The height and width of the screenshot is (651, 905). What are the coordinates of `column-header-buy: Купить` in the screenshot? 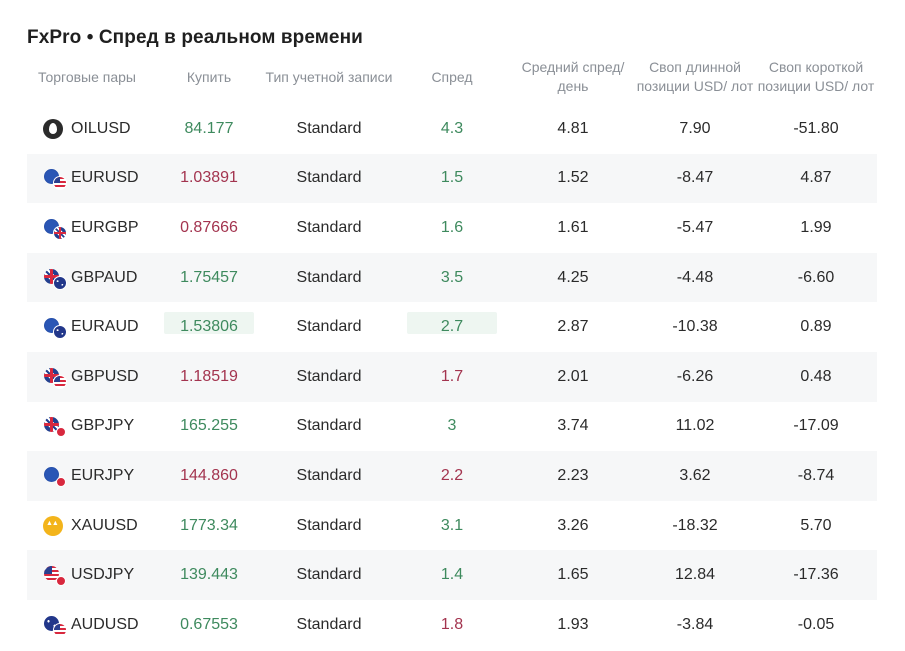 It's located at (209, 76).